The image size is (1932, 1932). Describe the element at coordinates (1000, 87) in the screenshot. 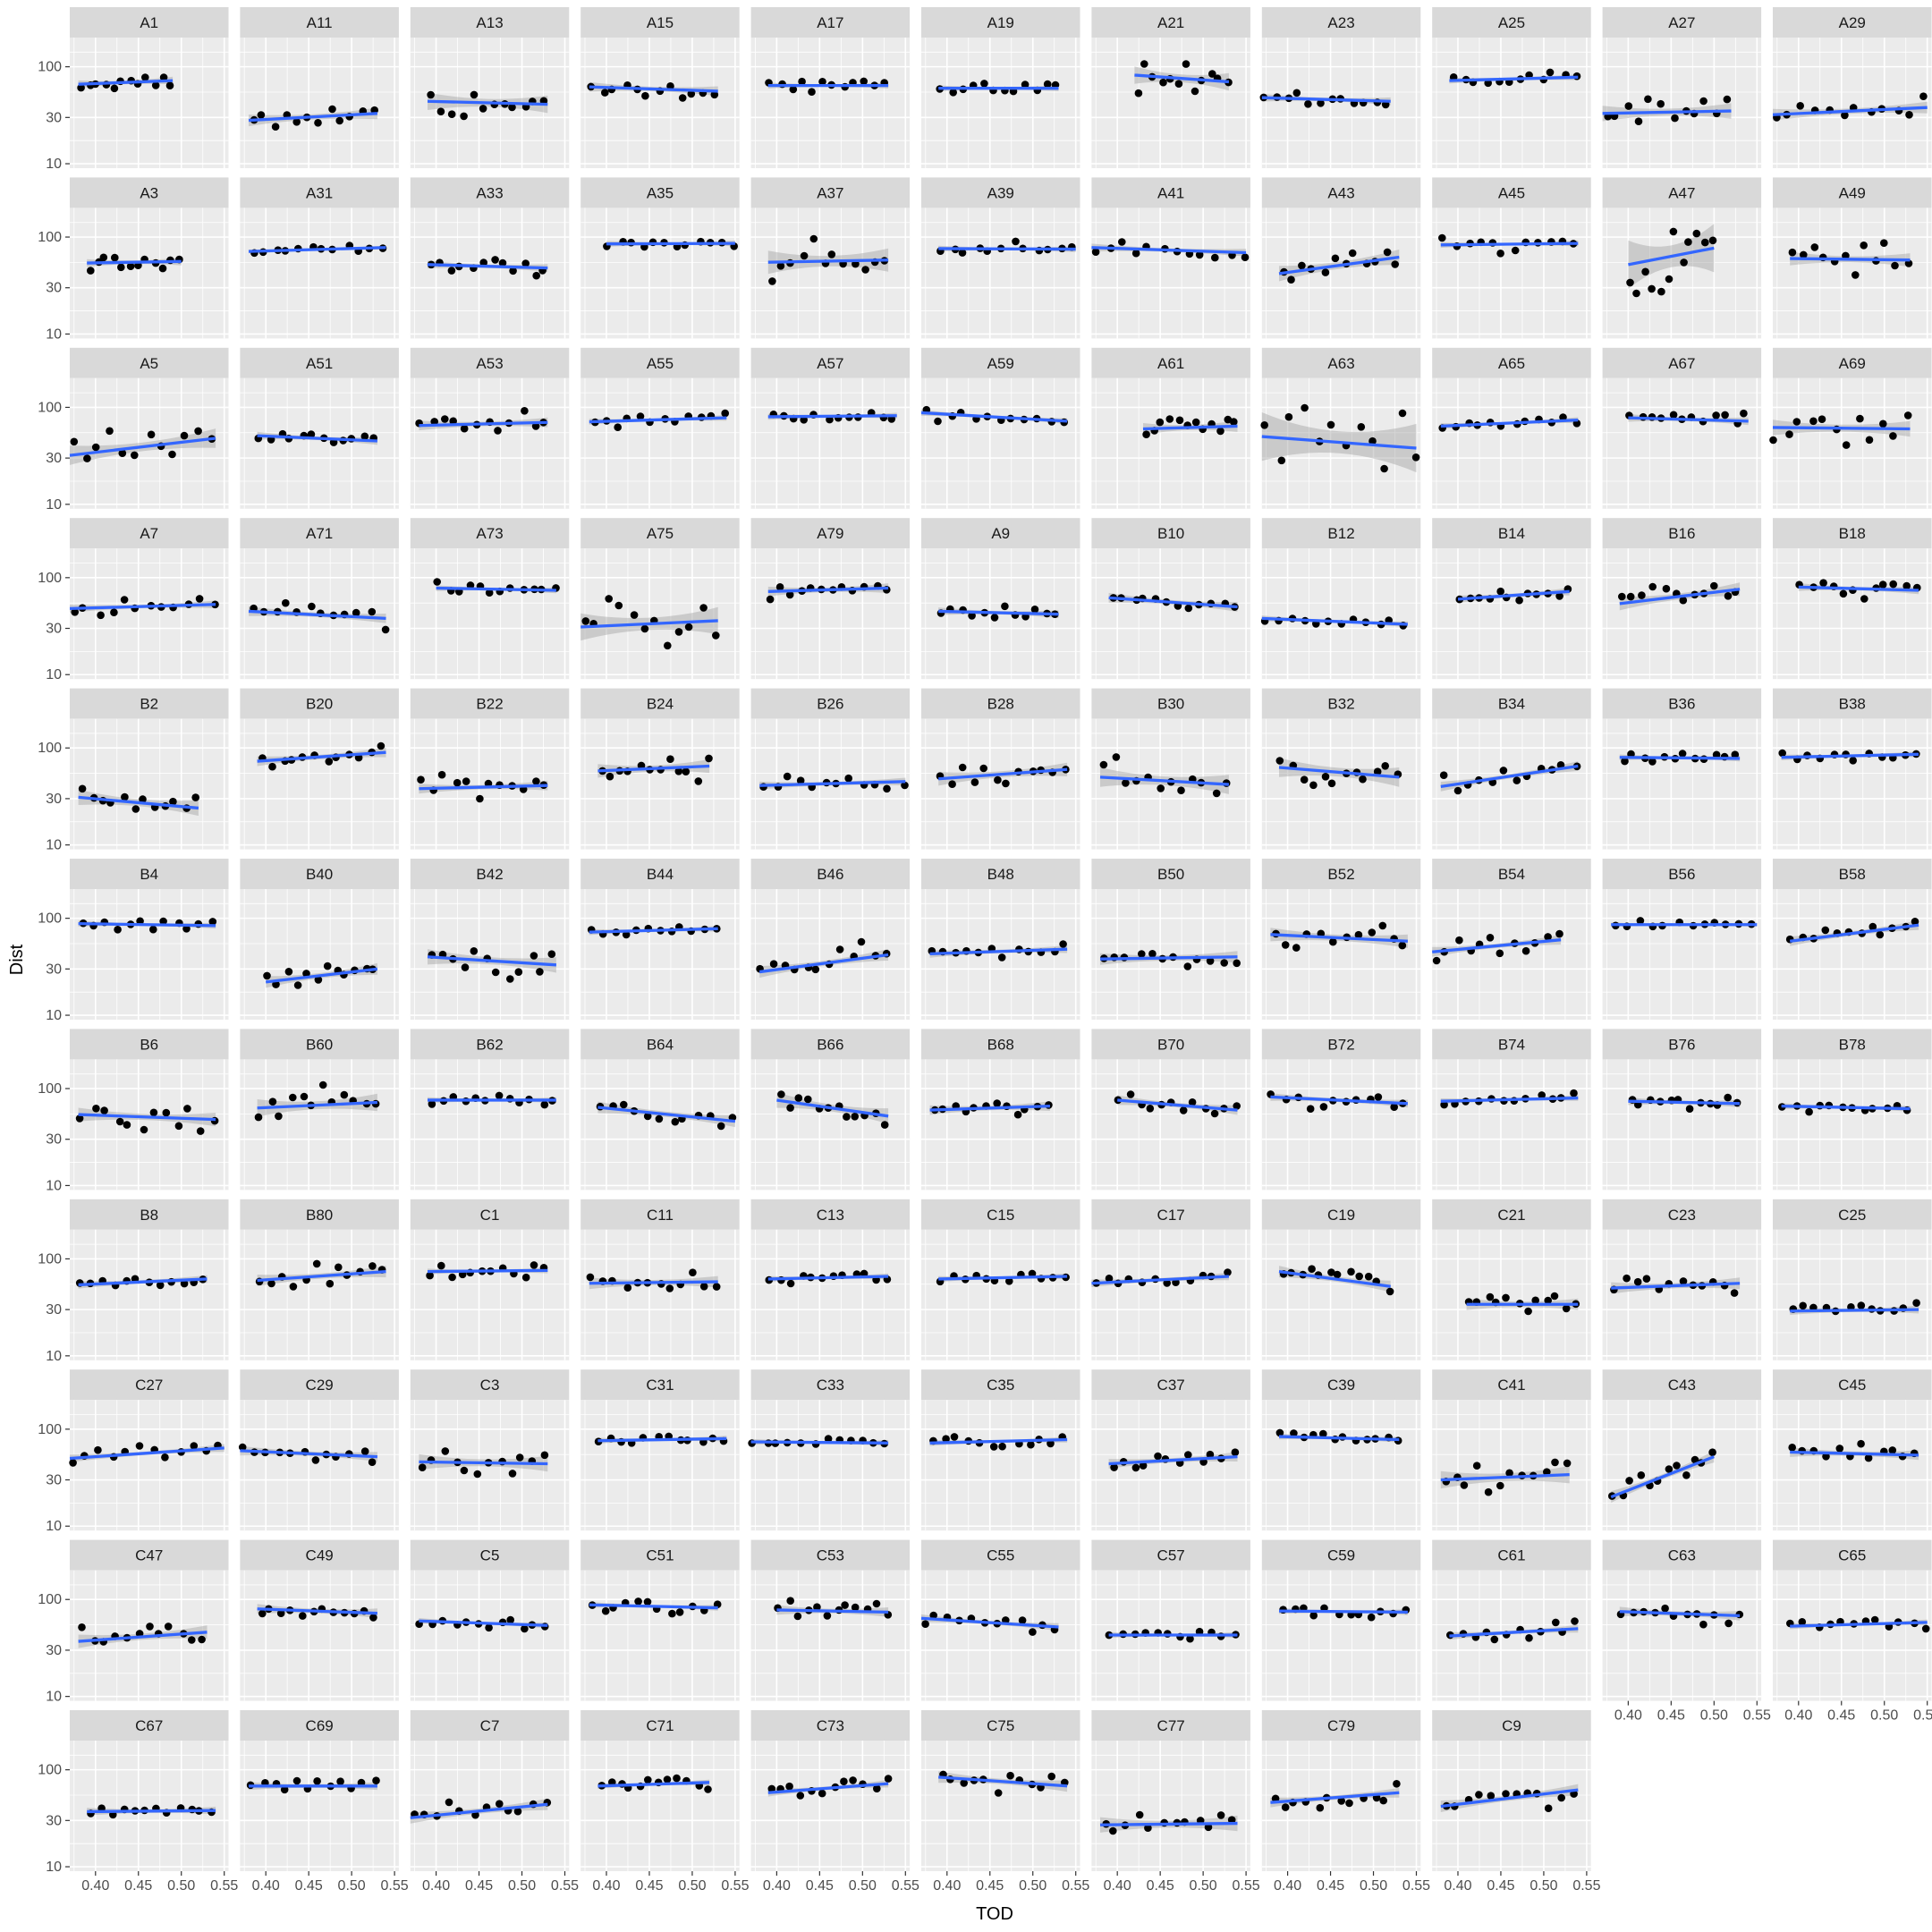

I see `facet-panel-A19: A19` at that location.